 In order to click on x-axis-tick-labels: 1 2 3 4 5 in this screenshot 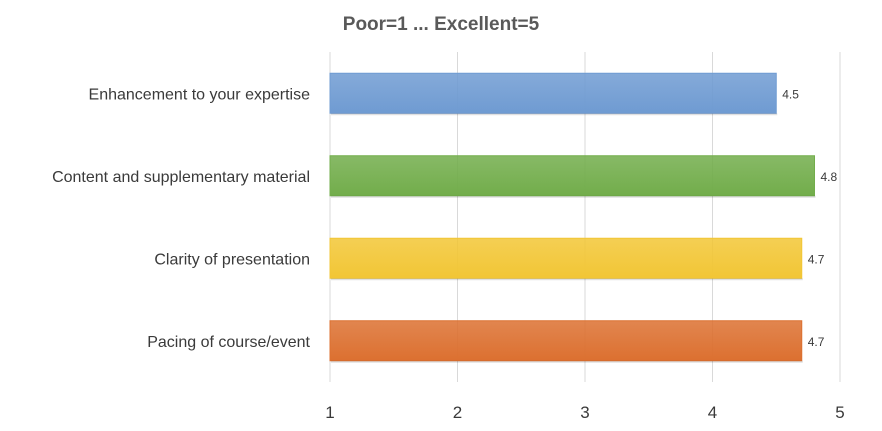, I will do `click(584, 412)`.